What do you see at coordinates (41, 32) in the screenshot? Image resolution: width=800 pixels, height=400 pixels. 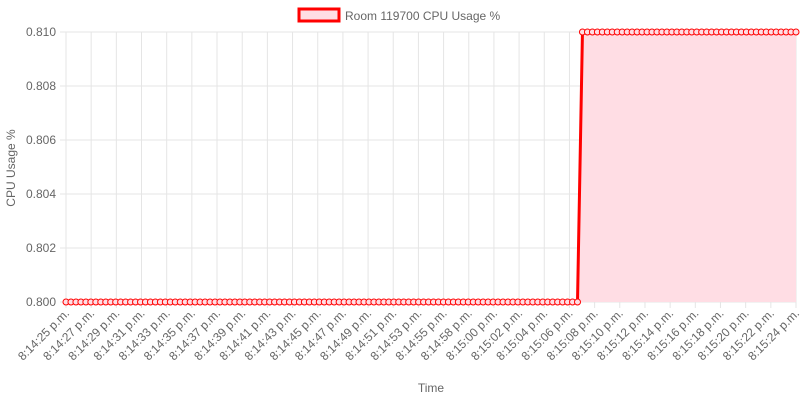 I see `y-tick-label: 0.810` at bounding box center [41, 32].